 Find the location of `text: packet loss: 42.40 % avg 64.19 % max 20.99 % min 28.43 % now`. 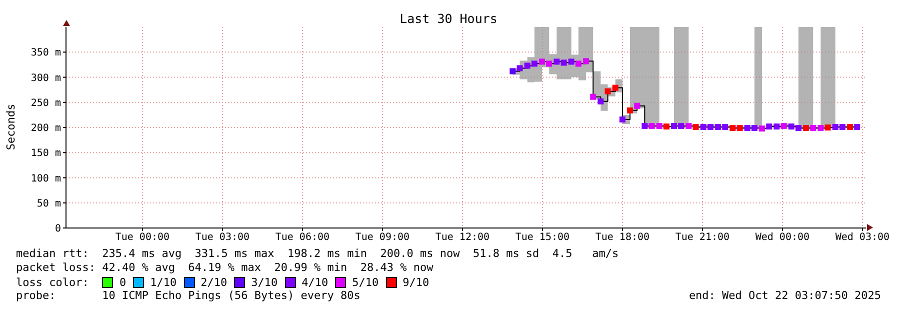

text: packet loss: 42.40 % avg 64.19 % max 20.99 % min 28.43 % now is located at coordinates (225, 268).